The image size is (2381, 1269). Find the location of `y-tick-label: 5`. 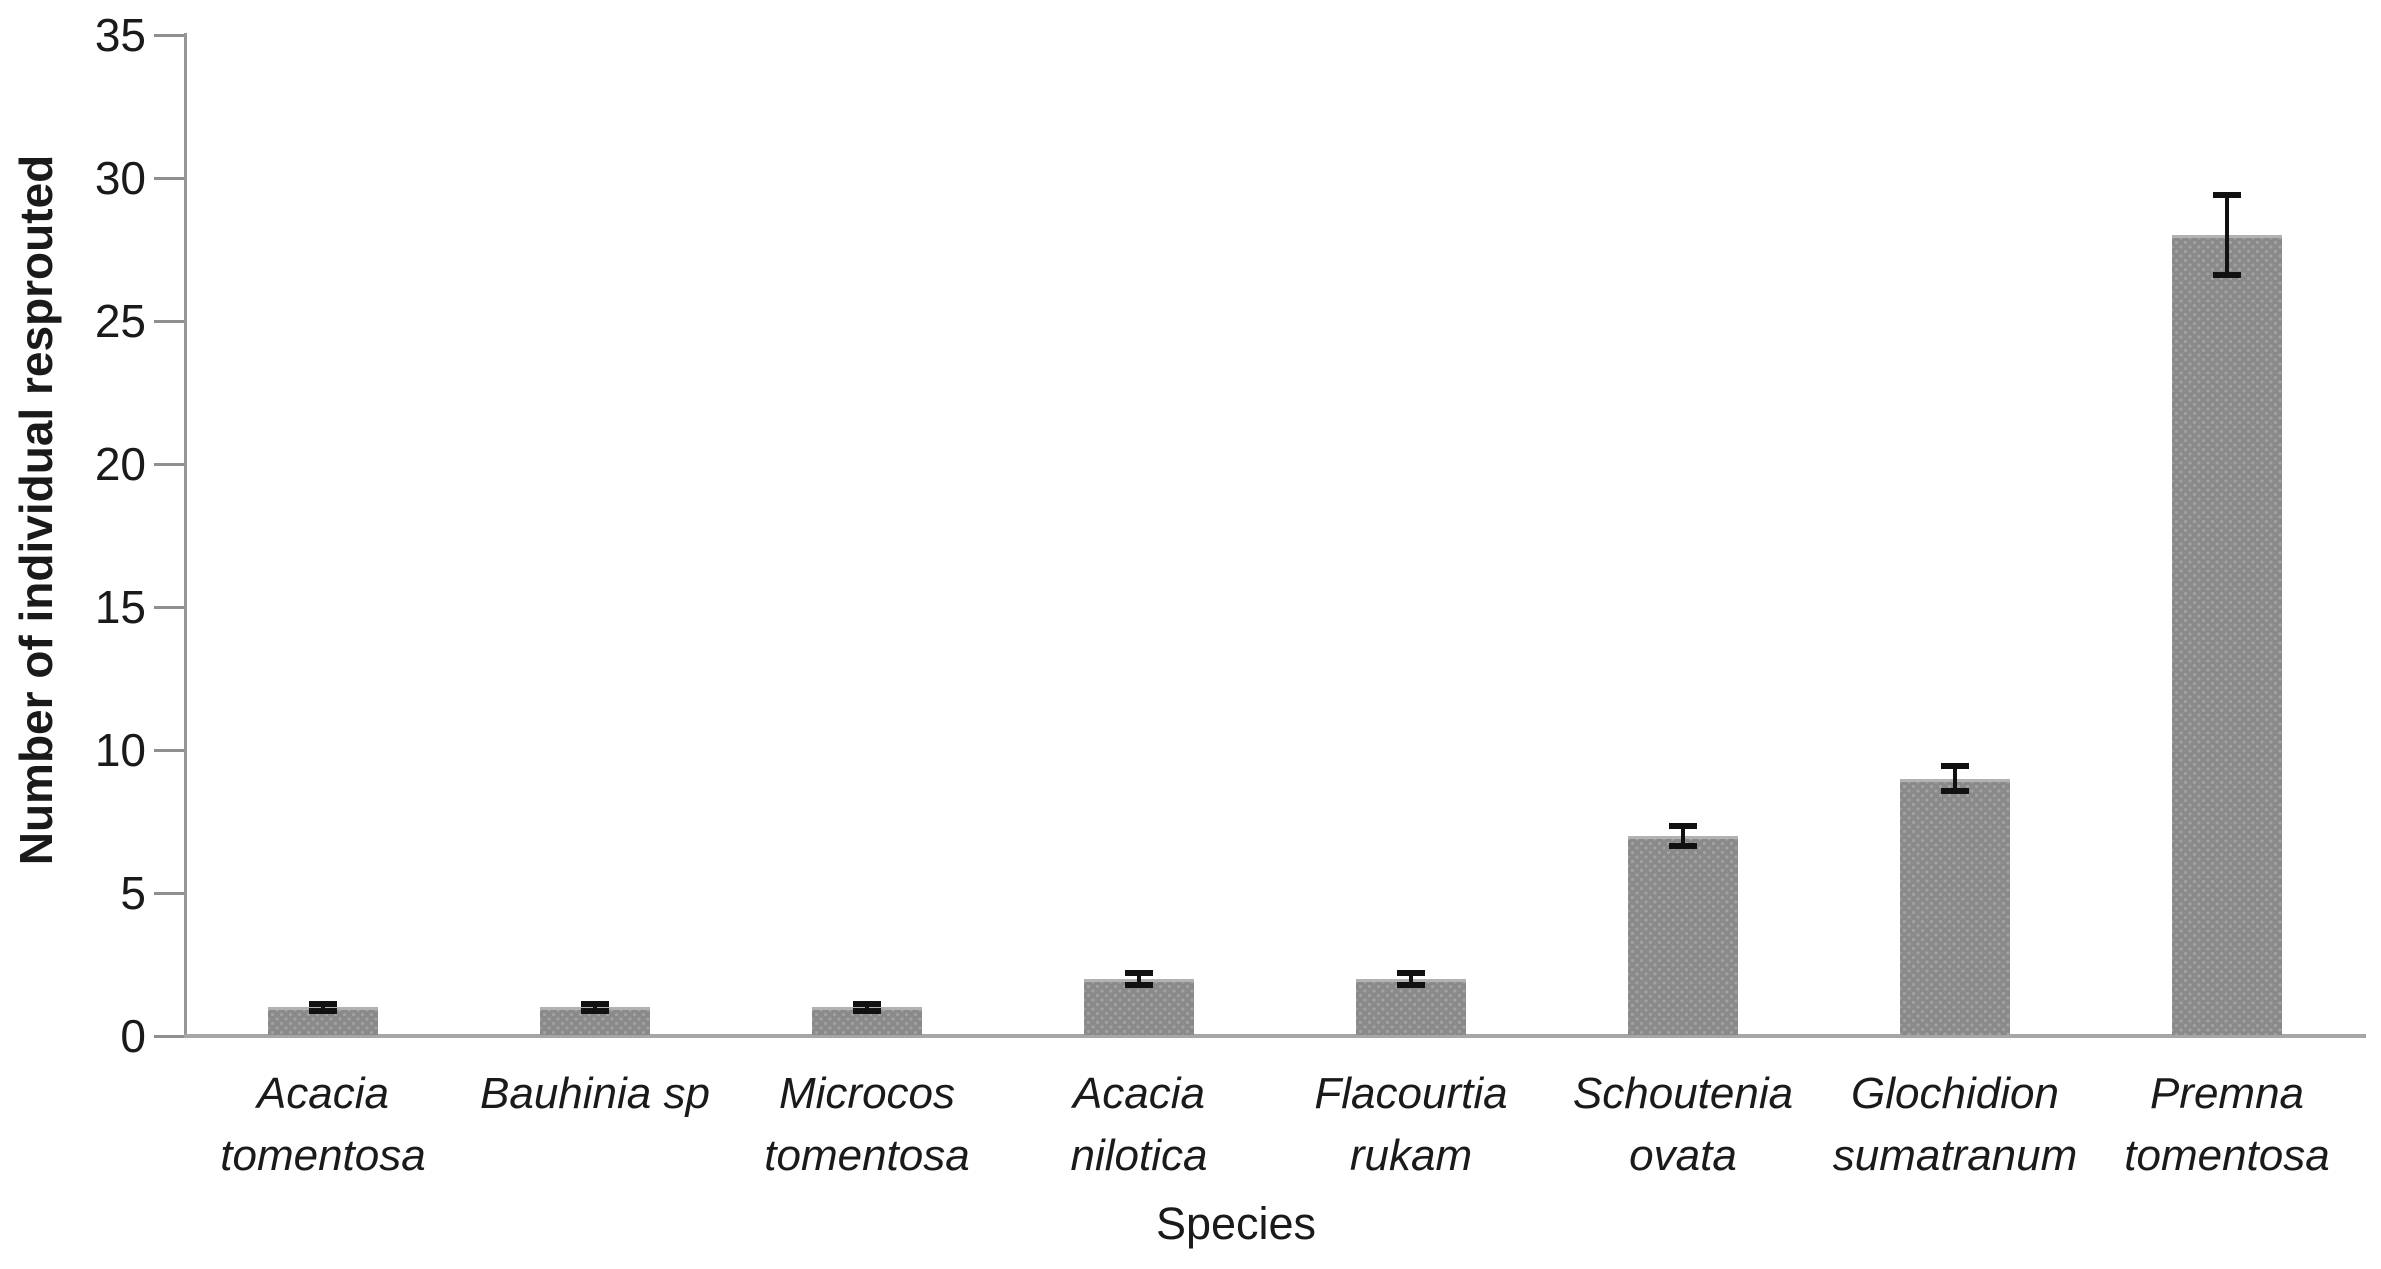

y-tick-label: 5 is located at coordinates (133, 893).